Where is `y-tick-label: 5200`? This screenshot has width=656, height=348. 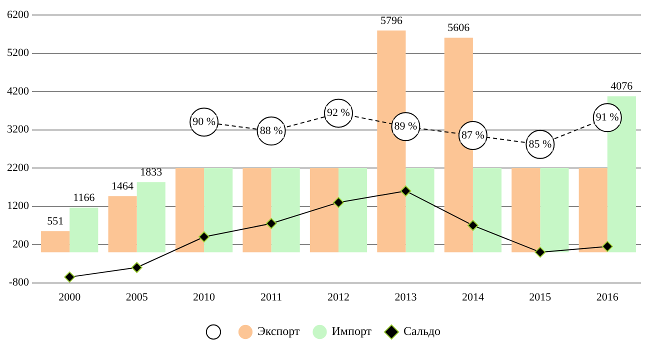
y-tick-label: 5200 is located at coordinates (18, 53).